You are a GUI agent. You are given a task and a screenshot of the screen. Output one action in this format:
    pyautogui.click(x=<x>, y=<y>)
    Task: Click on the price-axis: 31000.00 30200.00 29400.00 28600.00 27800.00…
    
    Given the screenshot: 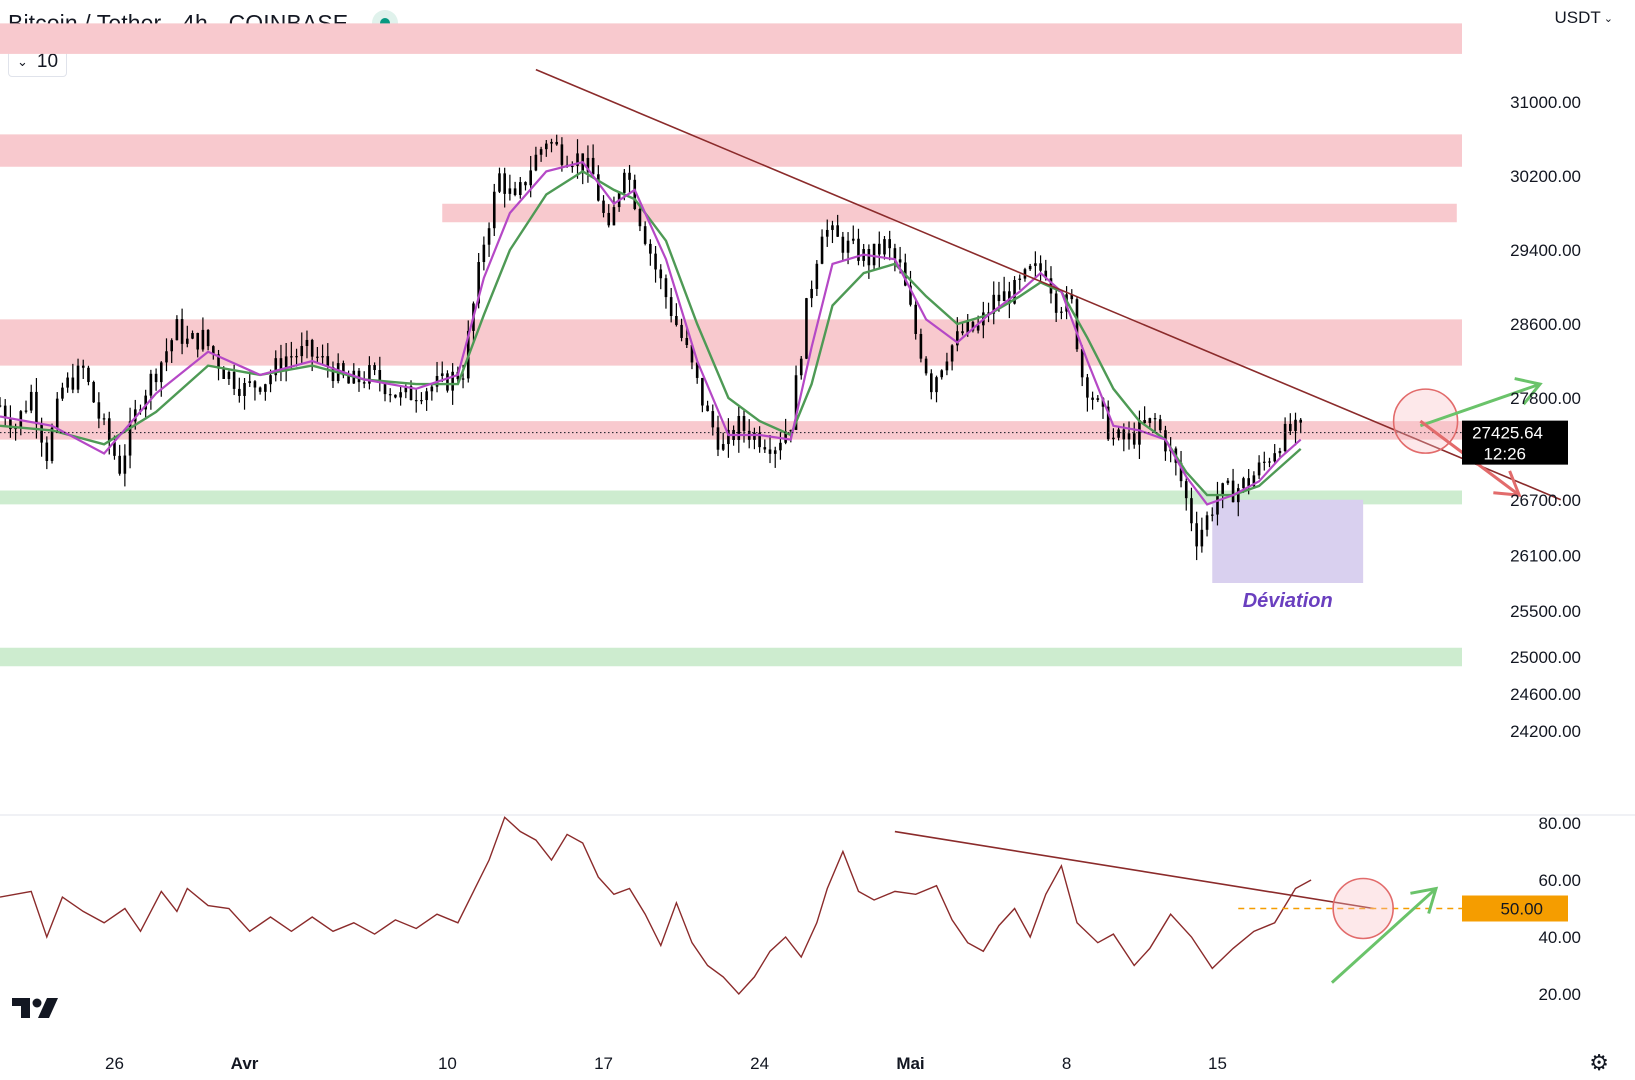 What is the action you would take?
    pyautogui.click(x=1521, y=548)
    